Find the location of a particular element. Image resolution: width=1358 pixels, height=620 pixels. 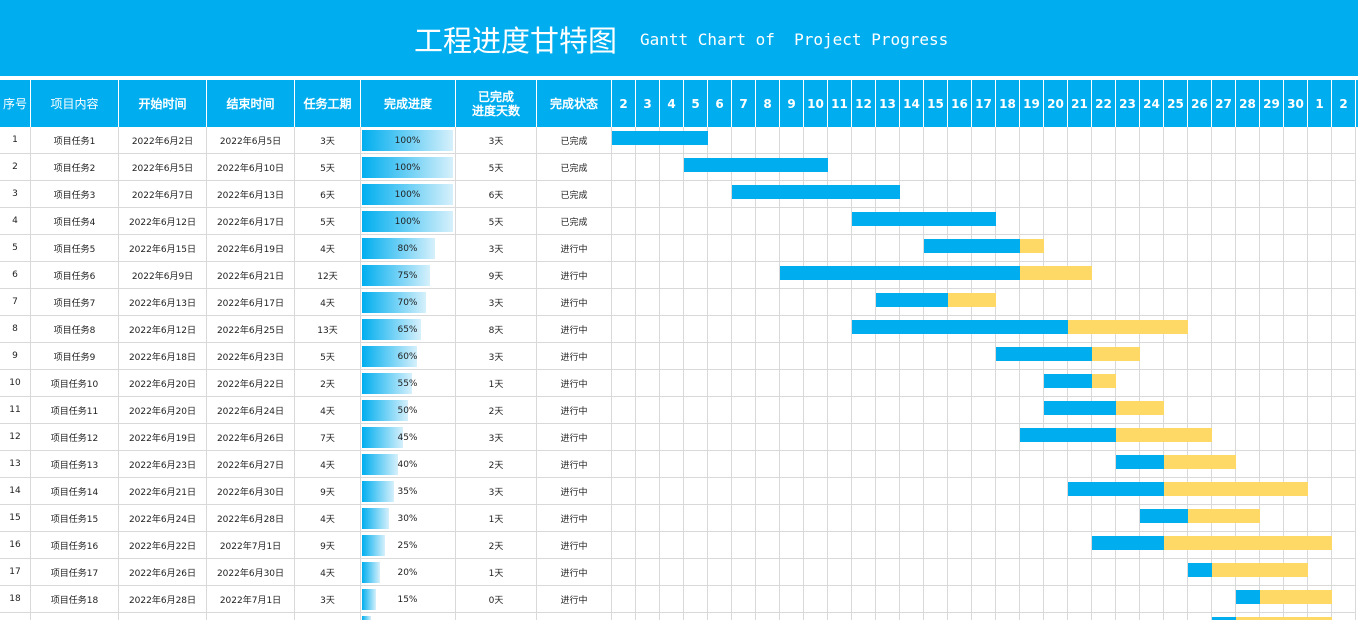

header-status: 完成状态 is located at coordinates (574, 103).